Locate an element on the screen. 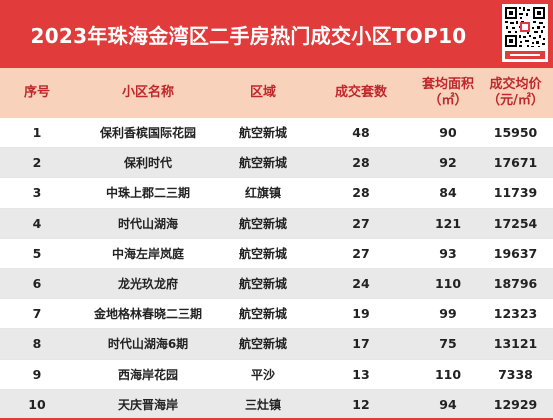  header-area: 区域 is located at coordinates (262, 92).